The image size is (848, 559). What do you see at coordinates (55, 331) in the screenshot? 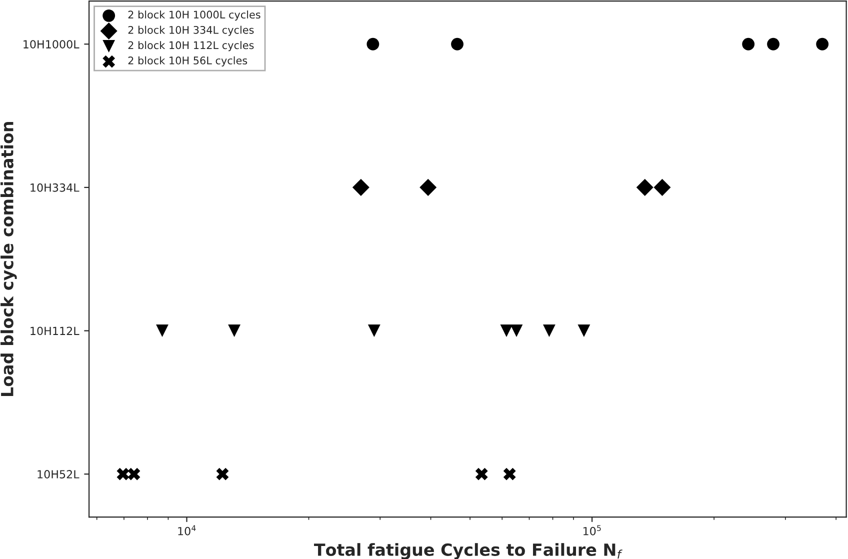
I see `y-tick-label: 10H112L` at bounding box center [55, 331].